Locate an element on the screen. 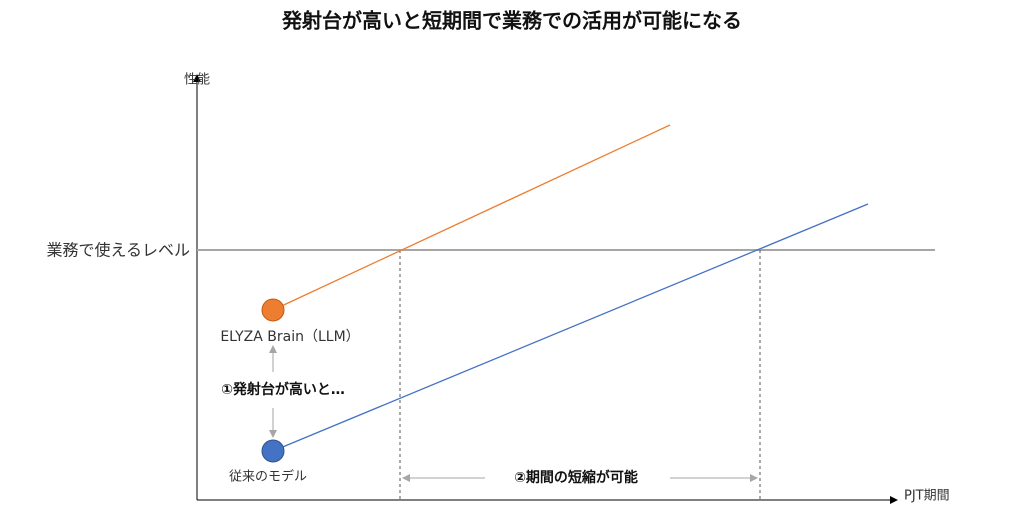  title: 発射台が高いと短期間で業務での活用が可能になる is located at coordinates (511, 21).